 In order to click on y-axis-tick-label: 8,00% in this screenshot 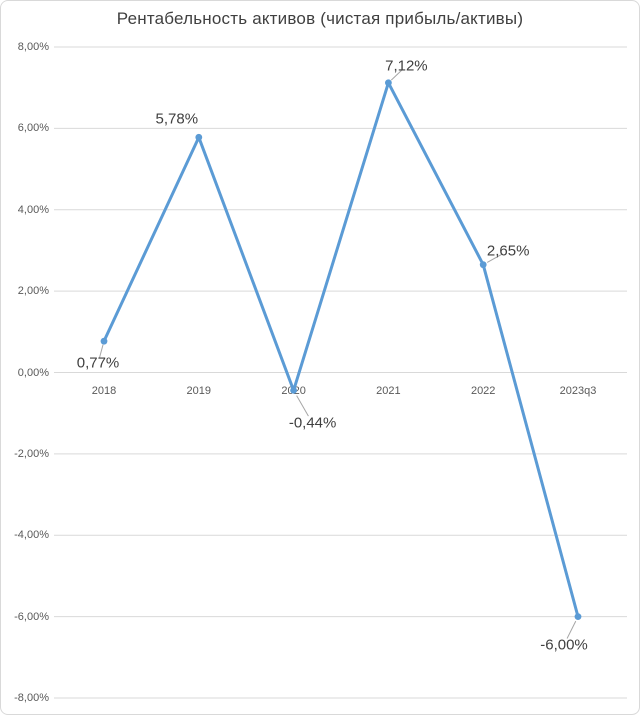, I will do `click(33, 47)`.